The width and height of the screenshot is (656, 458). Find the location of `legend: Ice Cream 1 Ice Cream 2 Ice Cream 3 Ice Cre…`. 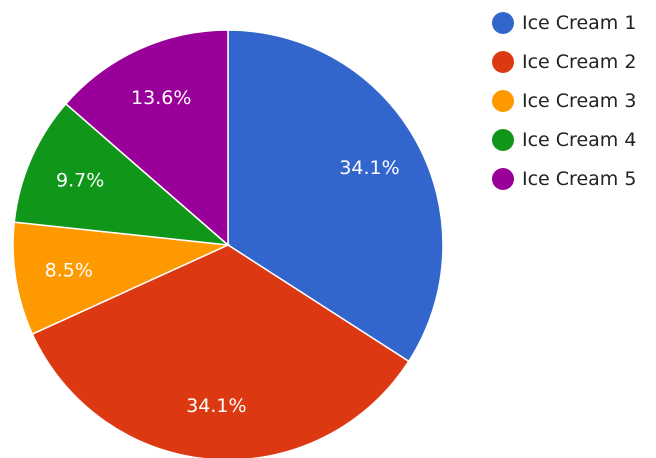

legend: Ice Cream 1 Ice Cream 2 Ice Cream 3 Ice Cre… is located at coordinates (564, 101).